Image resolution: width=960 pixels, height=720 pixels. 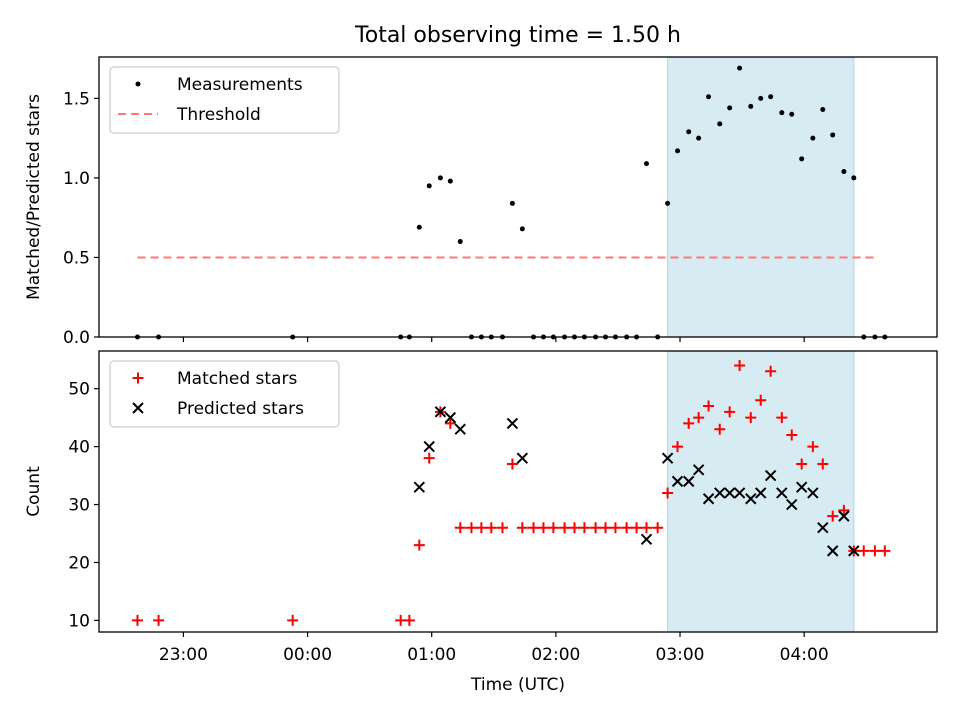 I want to click on legend-measurement-swatch, so click(x=138, y=84).